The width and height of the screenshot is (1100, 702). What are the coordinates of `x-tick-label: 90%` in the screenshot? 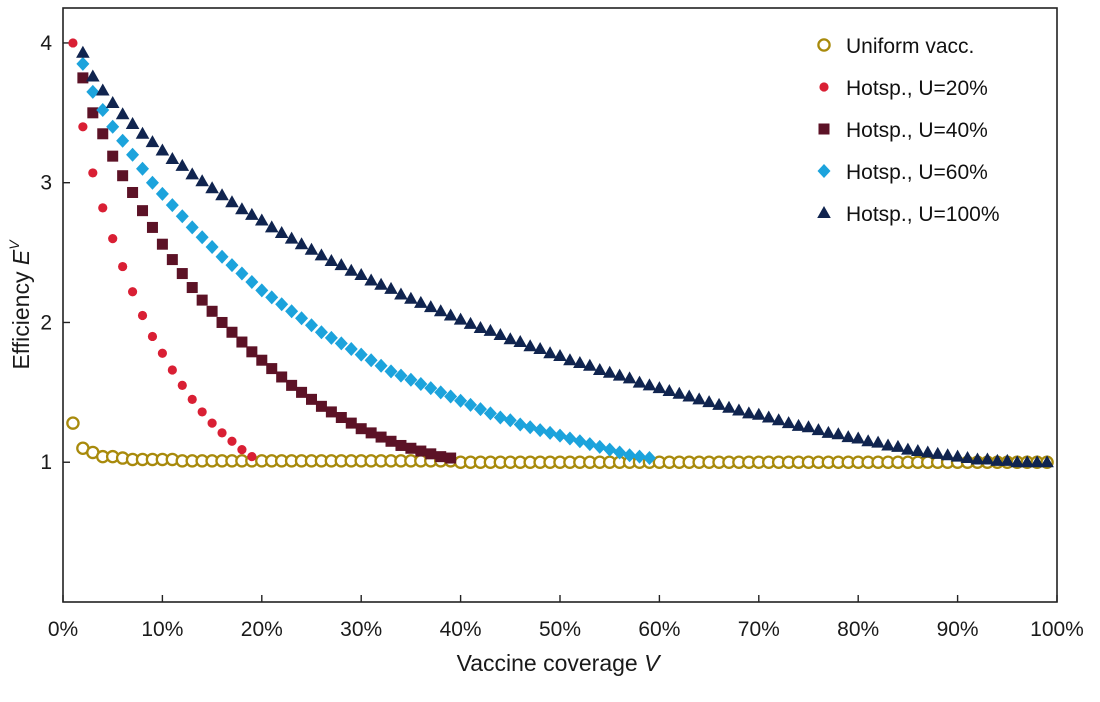 It's located at (958, 629).